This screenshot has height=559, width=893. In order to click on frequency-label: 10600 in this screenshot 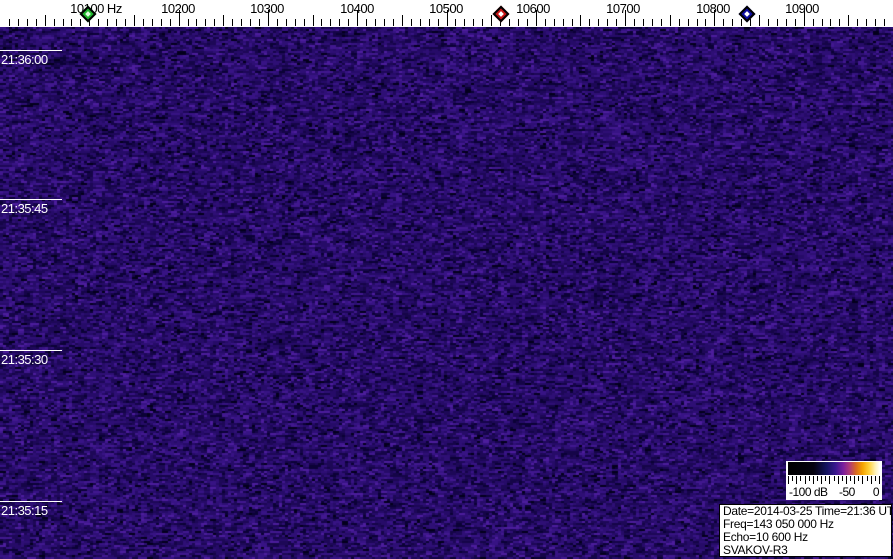, I will do `click(533, 8)`.